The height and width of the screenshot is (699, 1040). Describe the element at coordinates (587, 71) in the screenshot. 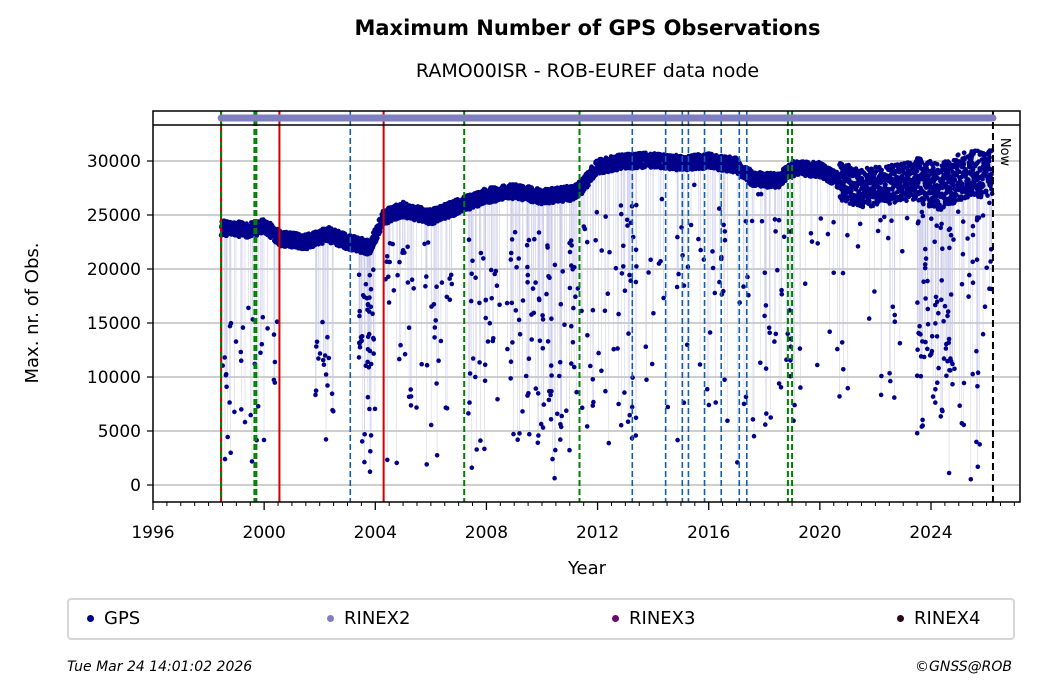

I see `chart-subtitle: RAMO00ISR - ROB-EUREF data node` at that location.